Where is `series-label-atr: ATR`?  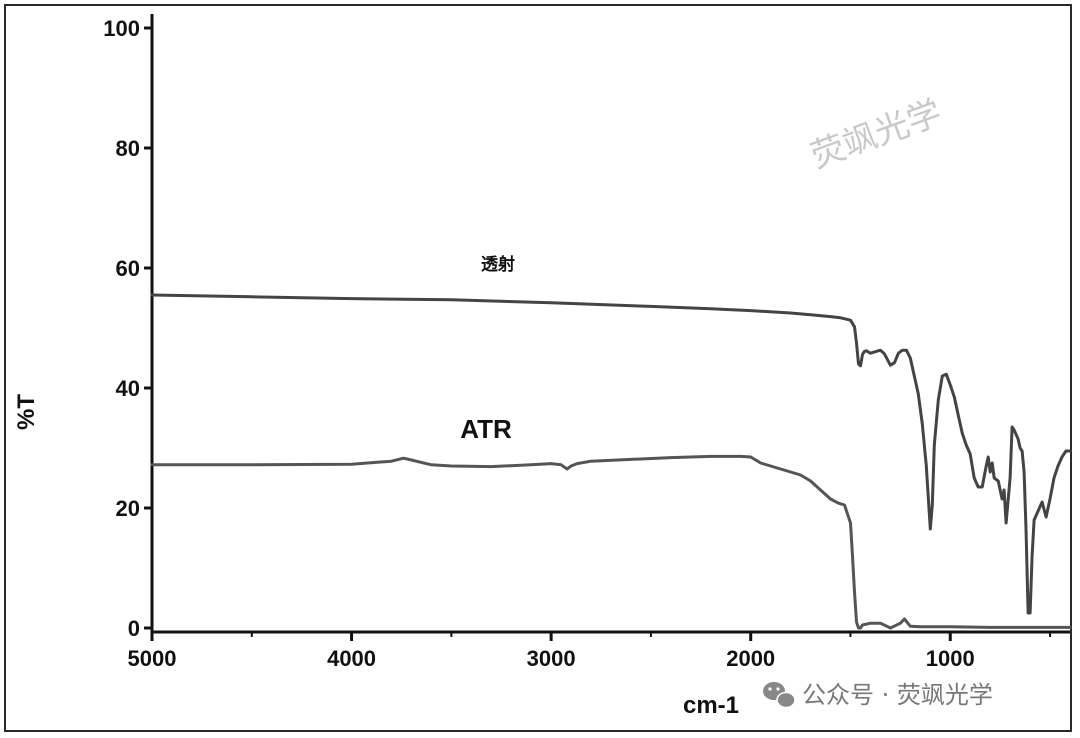
series-label-atr: ATR is located at coordinates (486, 429).